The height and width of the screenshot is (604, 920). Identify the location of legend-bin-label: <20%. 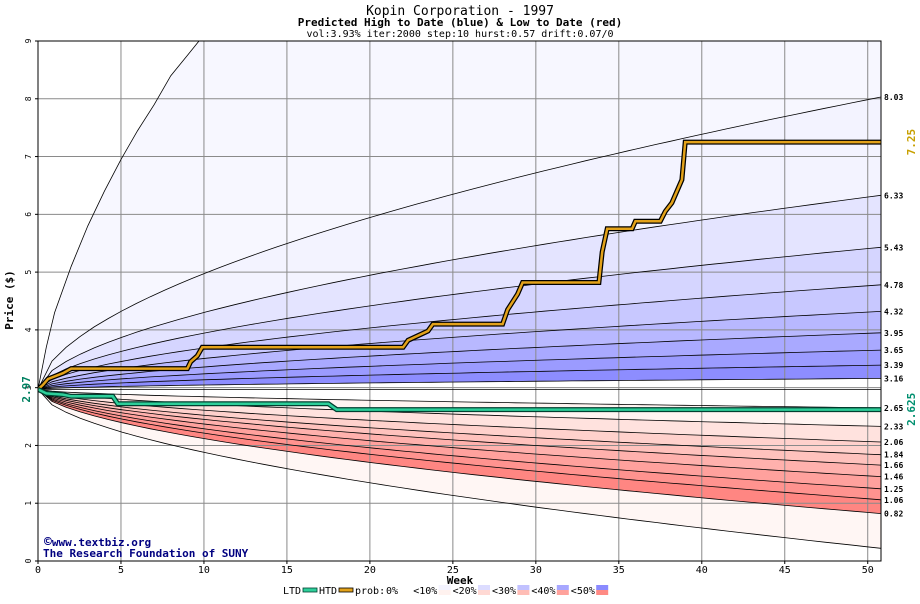
(465, 591).